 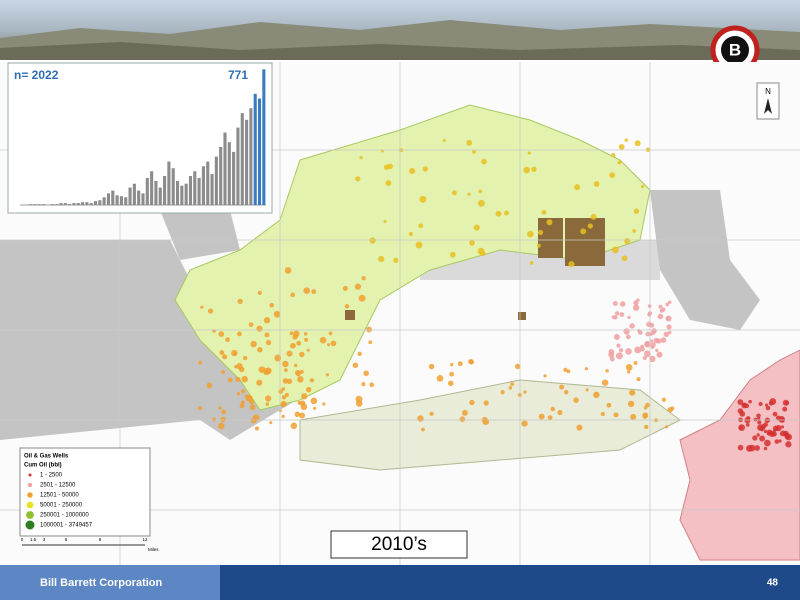 I want to click on legend-label: 50001 - 250000, so click(x=61, y=506).